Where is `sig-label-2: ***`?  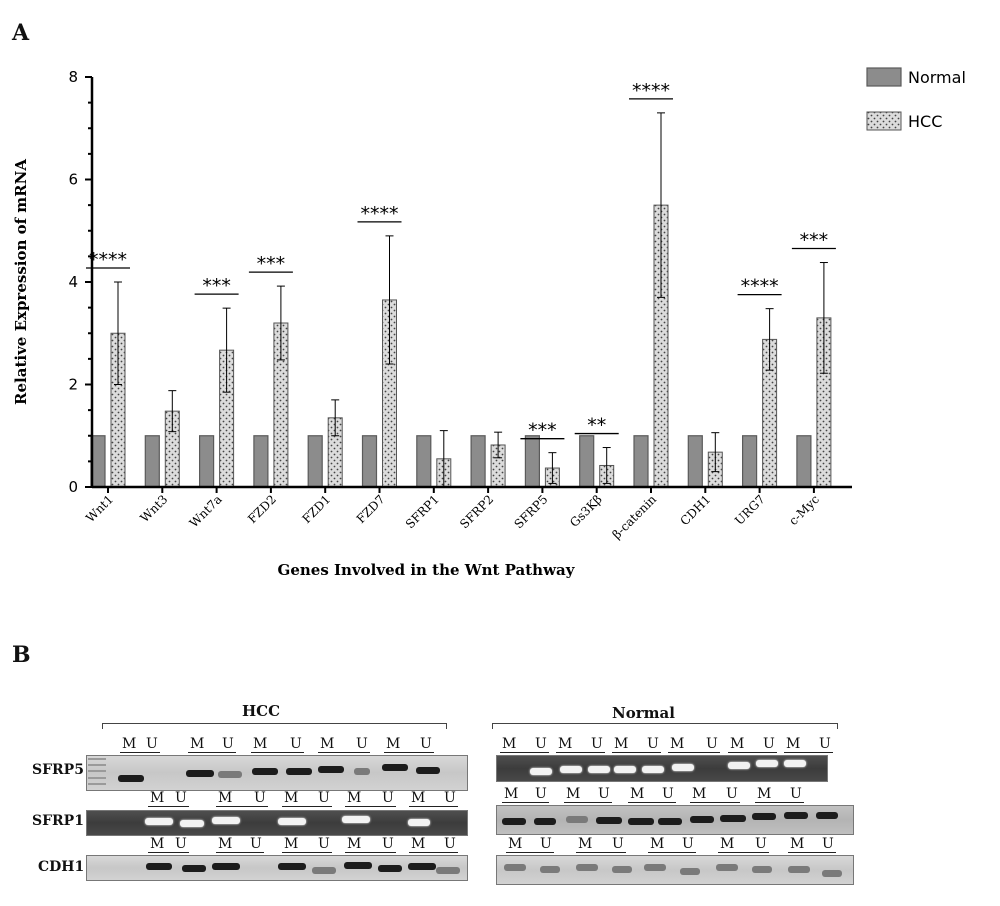
sig-label-2: *** is located at coordinates (216, 286).